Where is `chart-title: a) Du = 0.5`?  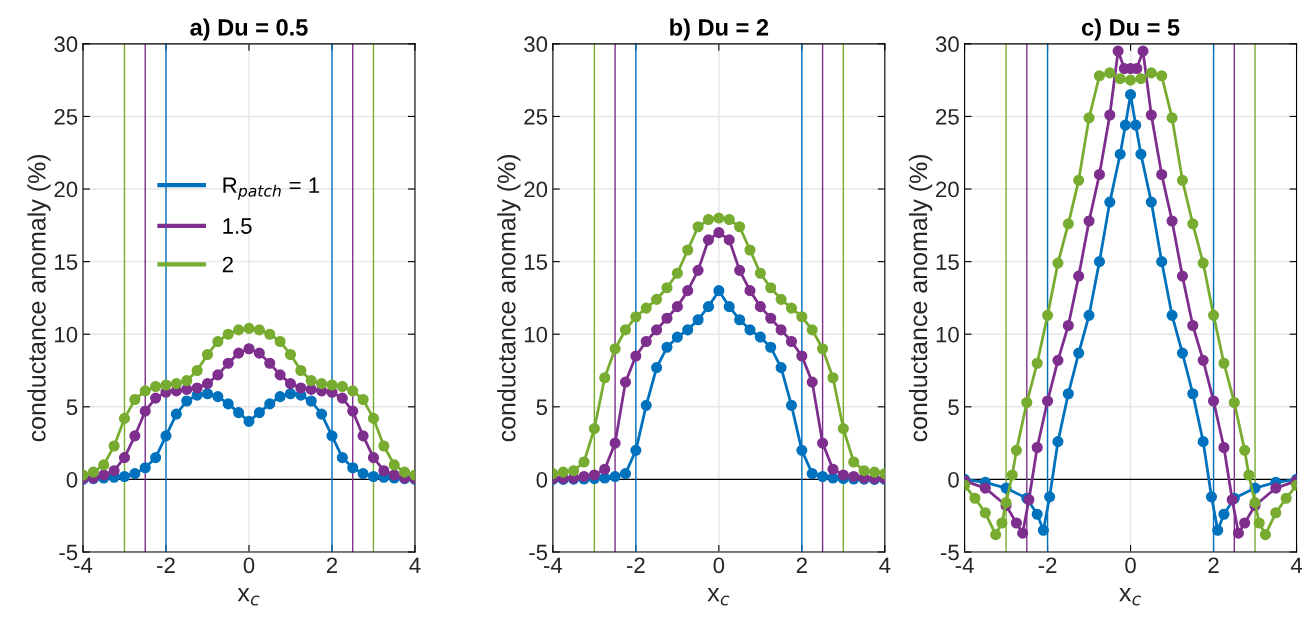 chart-title: a) Du = 0.5 is located at coordinates (249, 29).